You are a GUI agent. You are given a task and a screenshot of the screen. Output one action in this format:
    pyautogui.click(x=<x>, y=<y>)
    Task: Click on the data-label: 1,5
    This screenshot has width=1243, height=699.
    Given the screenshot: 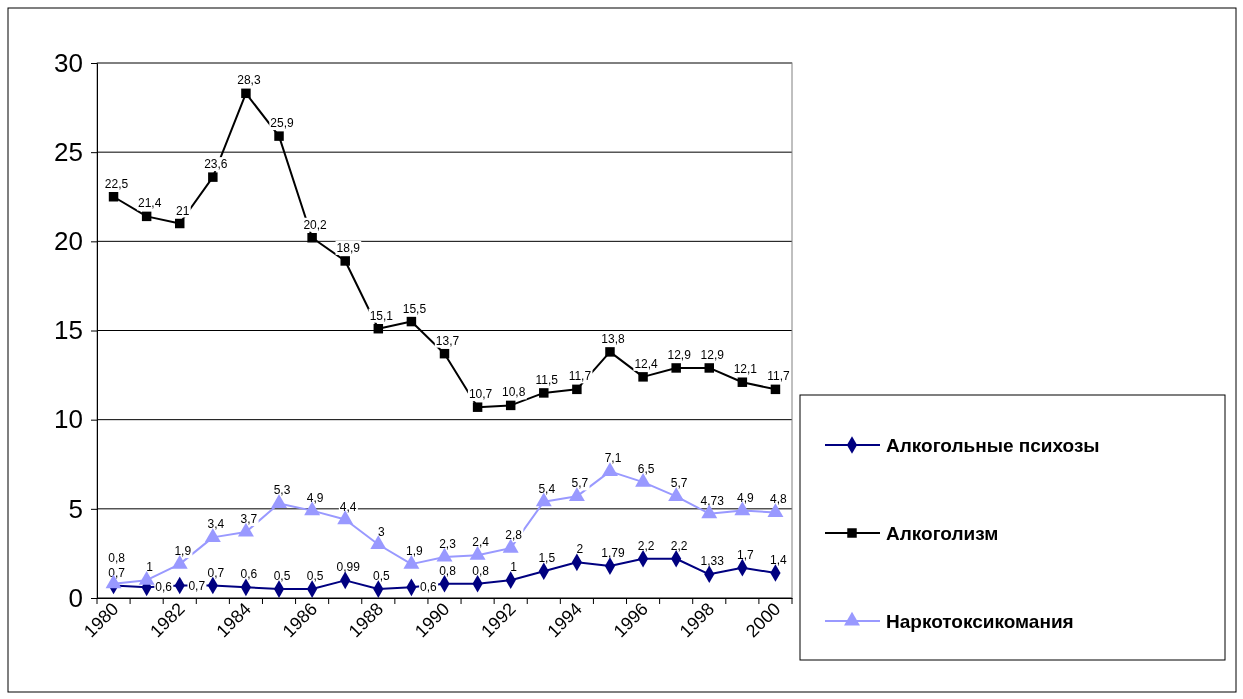 What is the action you would take?
    pyautogui.click(x=547, y=558)
    